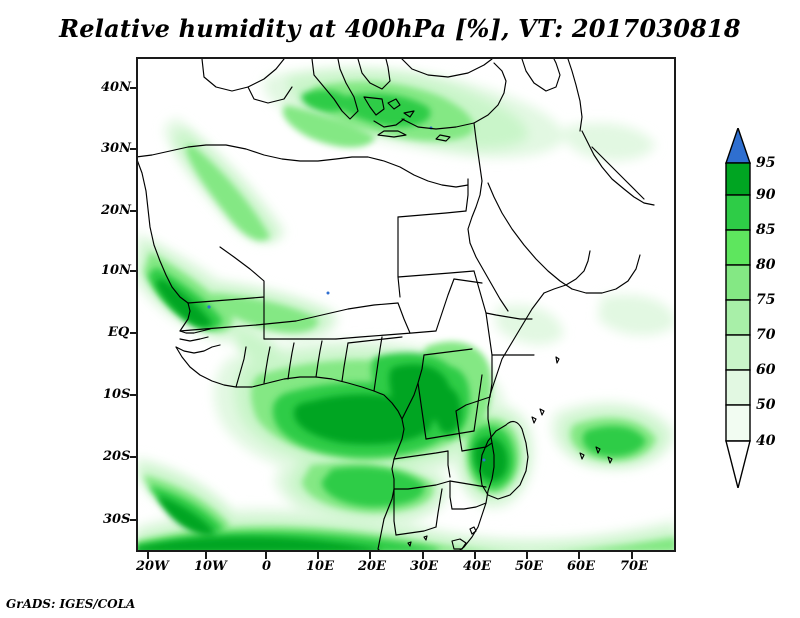  I want to click on x-tick-20w: 20W, so click(152, 566).